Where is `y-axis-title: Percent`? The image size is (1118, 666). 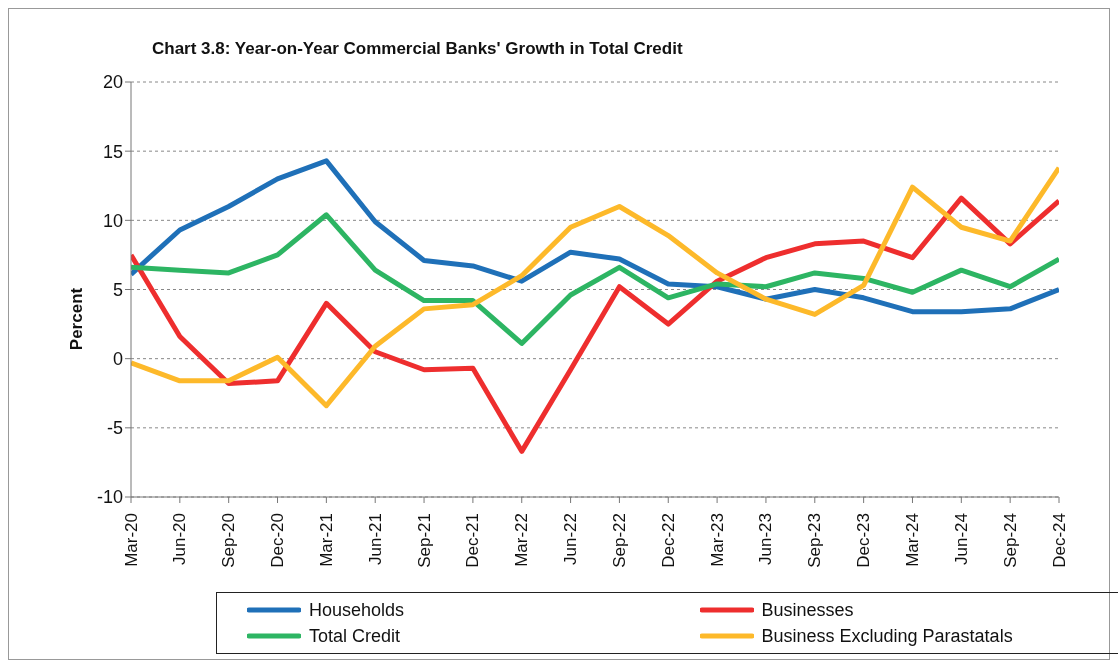
y-axis-title: Percent is located at coordinates (77, 319).